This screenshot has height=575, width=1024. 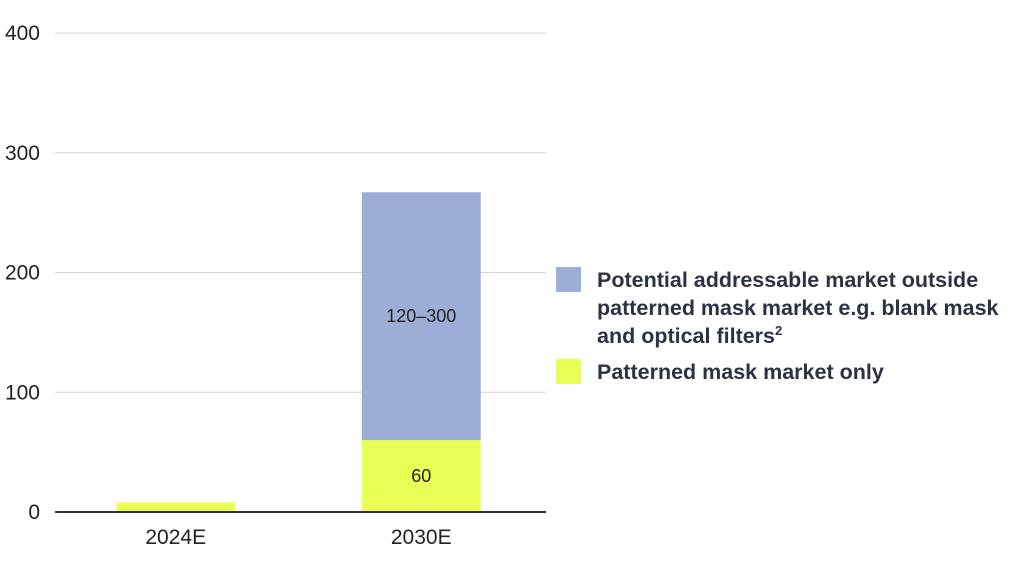 I want to click on x-axis-ticks: 2024E 2030E, so click(x=298, y=537).